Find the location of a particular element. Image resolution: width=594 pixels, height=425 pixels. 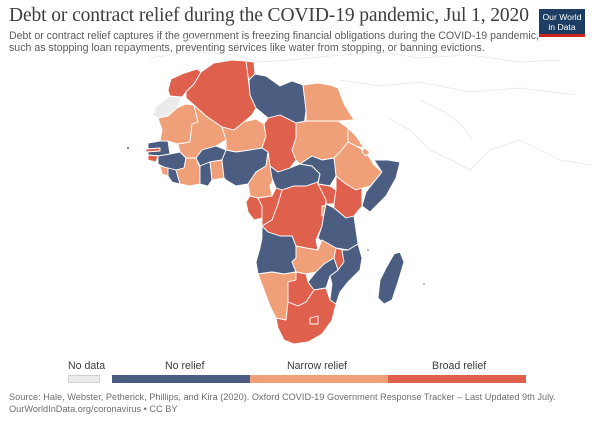

region-mauritius is located at coordinates (424, 284).